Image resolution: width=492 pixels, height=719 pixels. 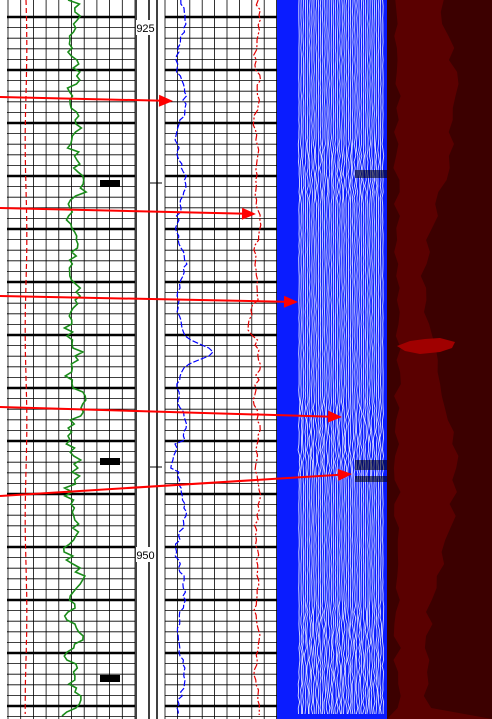 I want to click on blue-dashed-curve, so click(x=192, y=358).